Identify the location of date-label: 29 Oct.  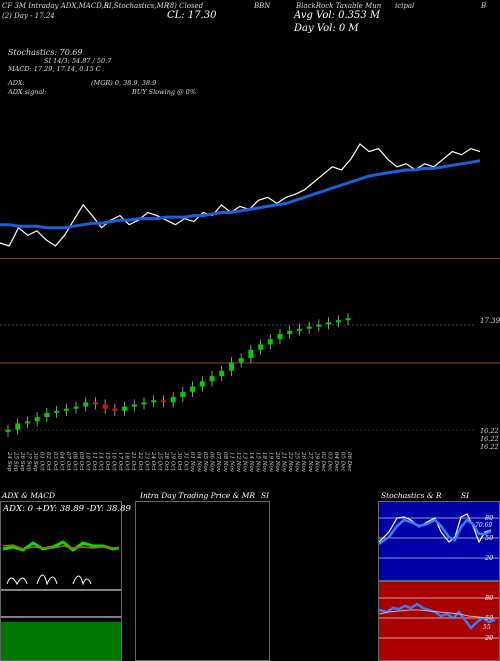
(172, 461).